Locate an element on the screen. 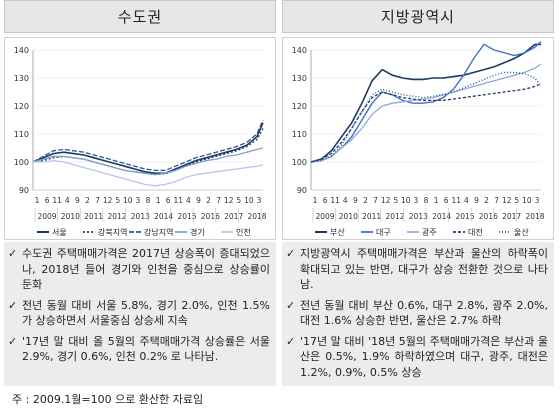 The height and width of the screenshot is (412, 560). year-label: 2014 is located at coordinates (163, 216).